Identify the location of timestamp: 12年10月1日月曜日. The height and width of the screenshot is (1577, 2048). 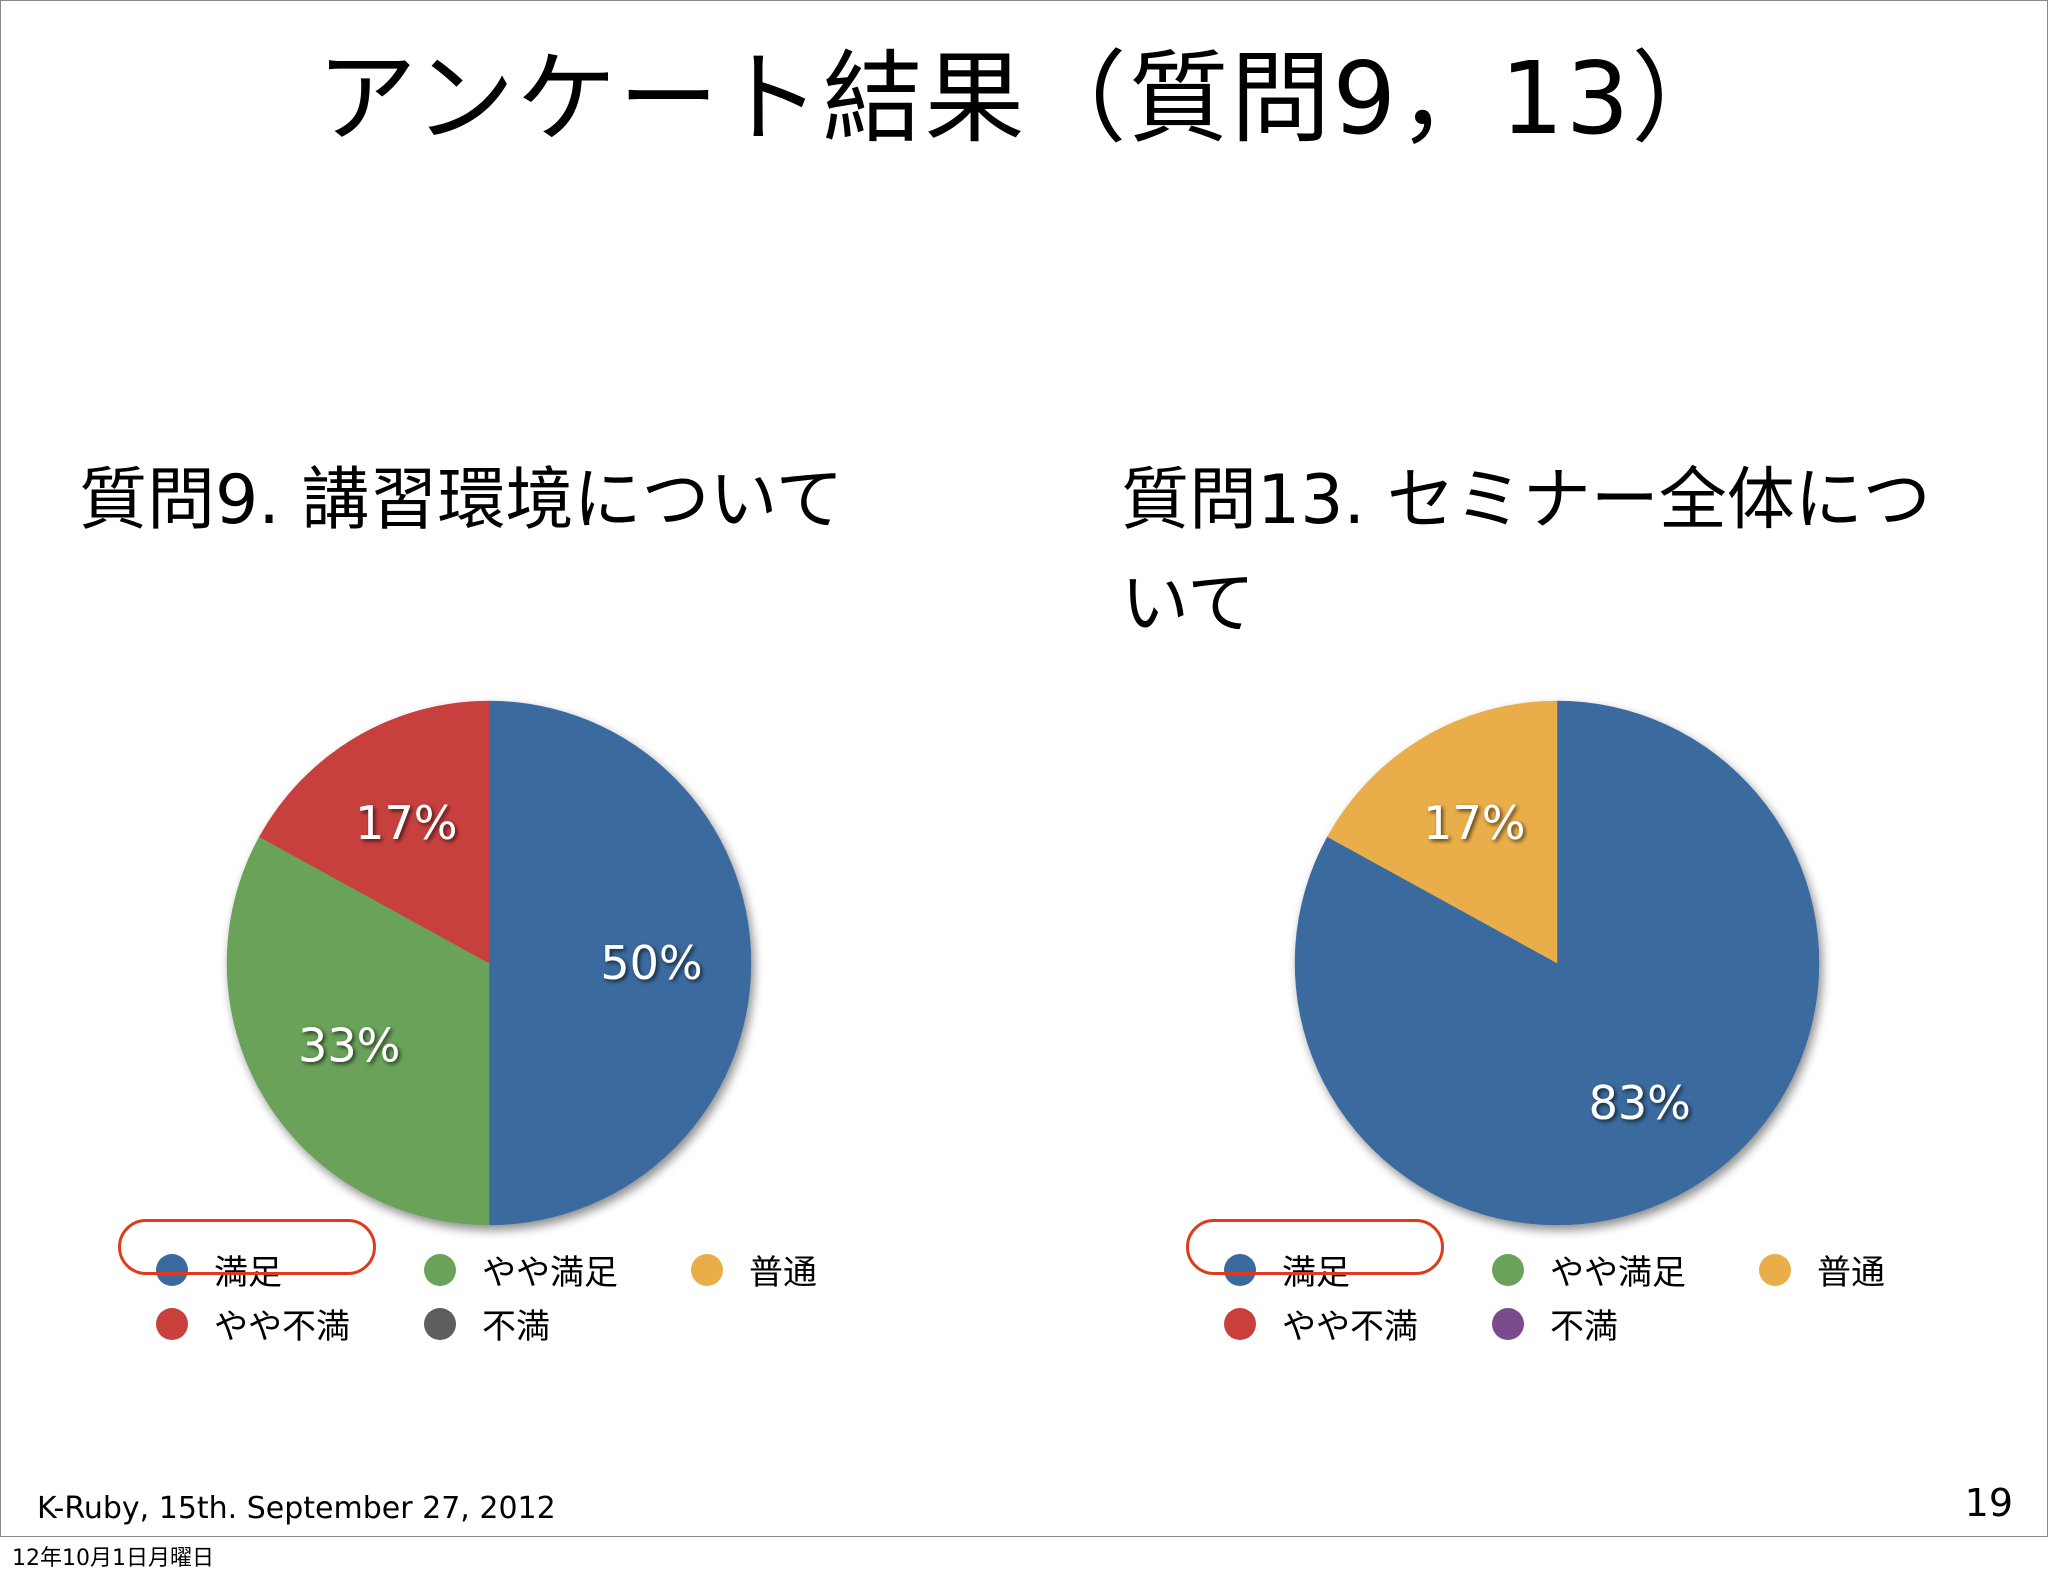
(113, 1558).